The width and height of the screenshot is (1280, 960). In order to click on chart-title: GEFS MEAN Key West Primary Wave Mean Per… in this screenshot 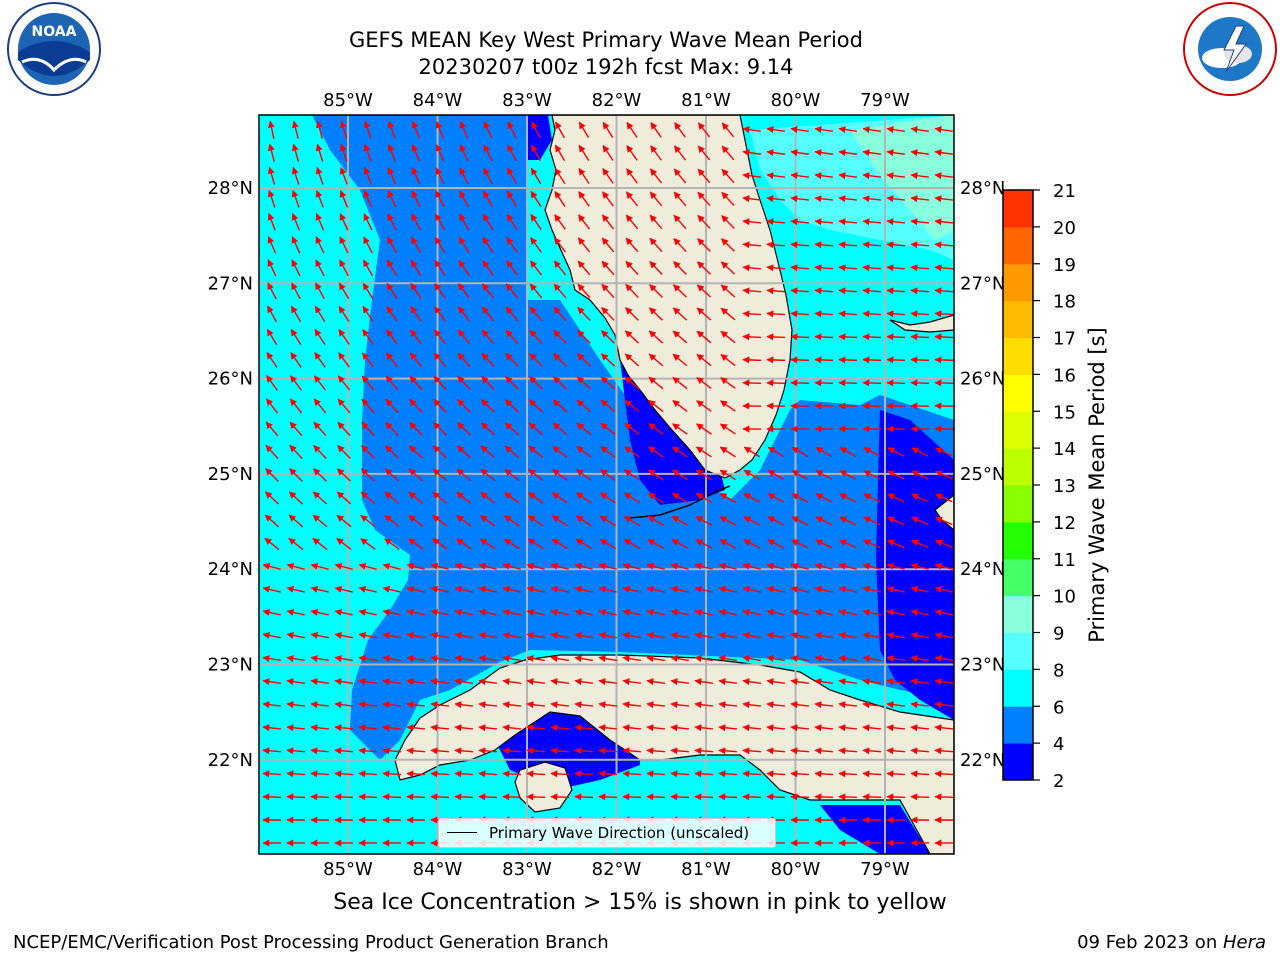, I will do `click(606, 40)`.